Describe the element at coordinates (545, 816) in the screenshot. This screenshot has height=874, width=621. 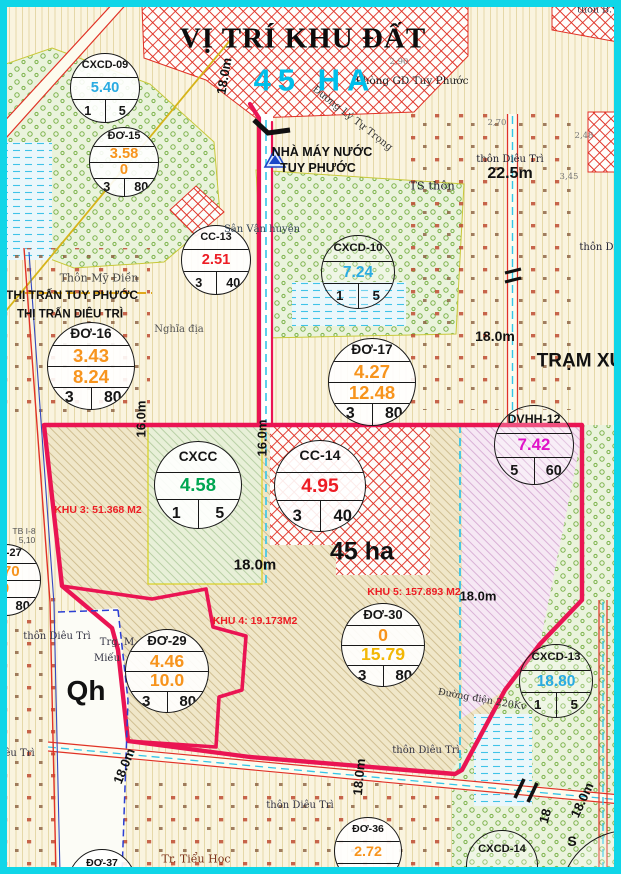
I see `dim-se2-18: 18` at that location.